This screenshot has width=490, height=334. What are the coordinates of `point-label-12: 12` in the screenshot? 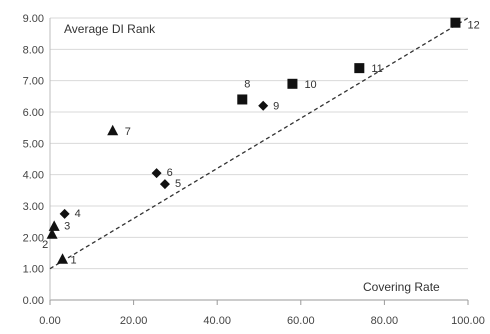 It's located at (473, 26).